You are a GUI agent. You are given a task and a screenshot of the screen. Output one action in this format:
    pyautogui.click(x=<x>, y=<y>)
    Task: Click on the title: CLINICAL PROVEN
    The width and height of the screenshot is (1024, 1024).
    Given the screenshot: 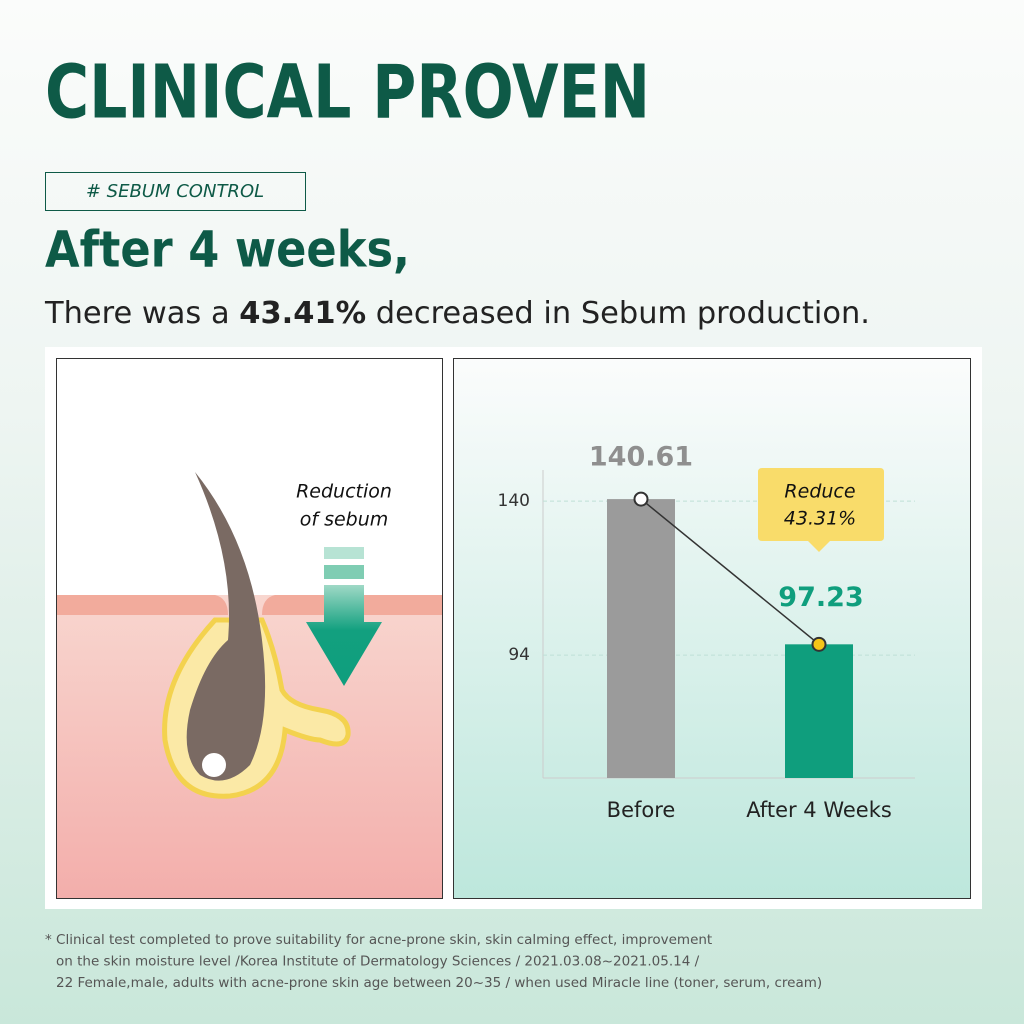 What is the action you would take?
    pyautogui.click(x=347, y=93)
    